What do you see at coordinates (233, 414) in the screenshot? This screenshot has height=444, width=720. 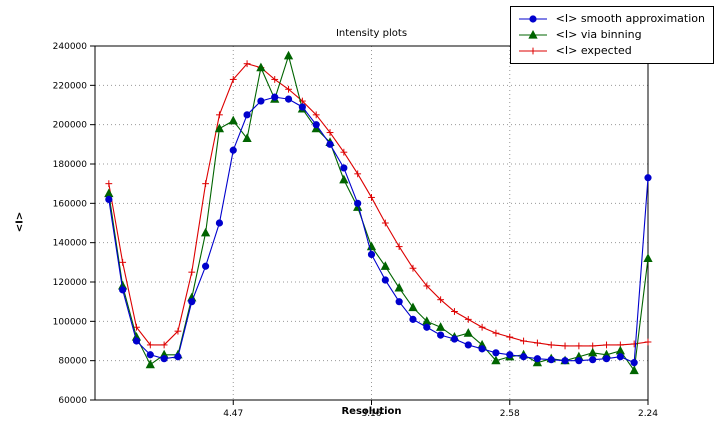 I see `x-tick-label: 4.47` at bounding box center [233, 414].